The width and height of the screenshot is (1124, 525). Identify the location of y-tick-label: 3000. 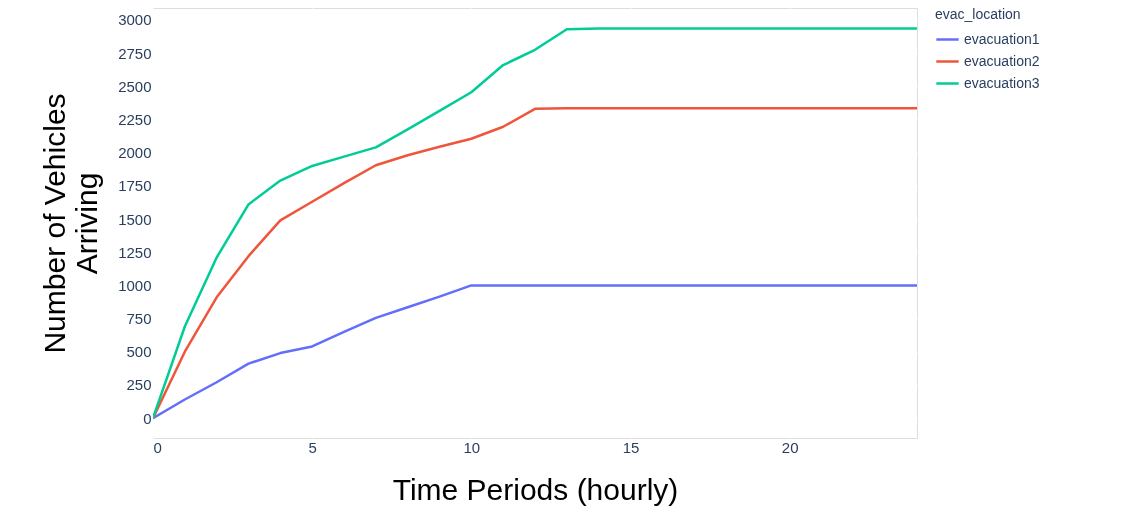
(135, 20).